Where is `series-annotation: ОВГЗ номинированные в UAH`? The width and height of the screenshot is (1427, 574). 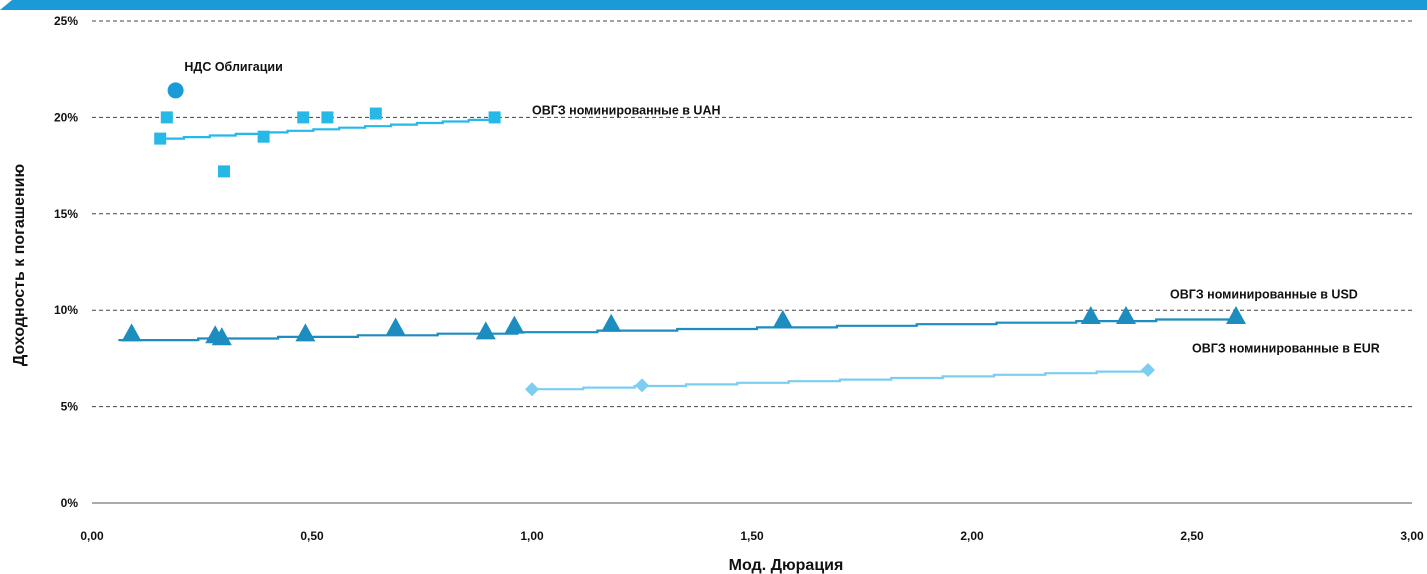 series-annotation: ОВГЗ номинированные в UAH is located at coordinates (626, 111).